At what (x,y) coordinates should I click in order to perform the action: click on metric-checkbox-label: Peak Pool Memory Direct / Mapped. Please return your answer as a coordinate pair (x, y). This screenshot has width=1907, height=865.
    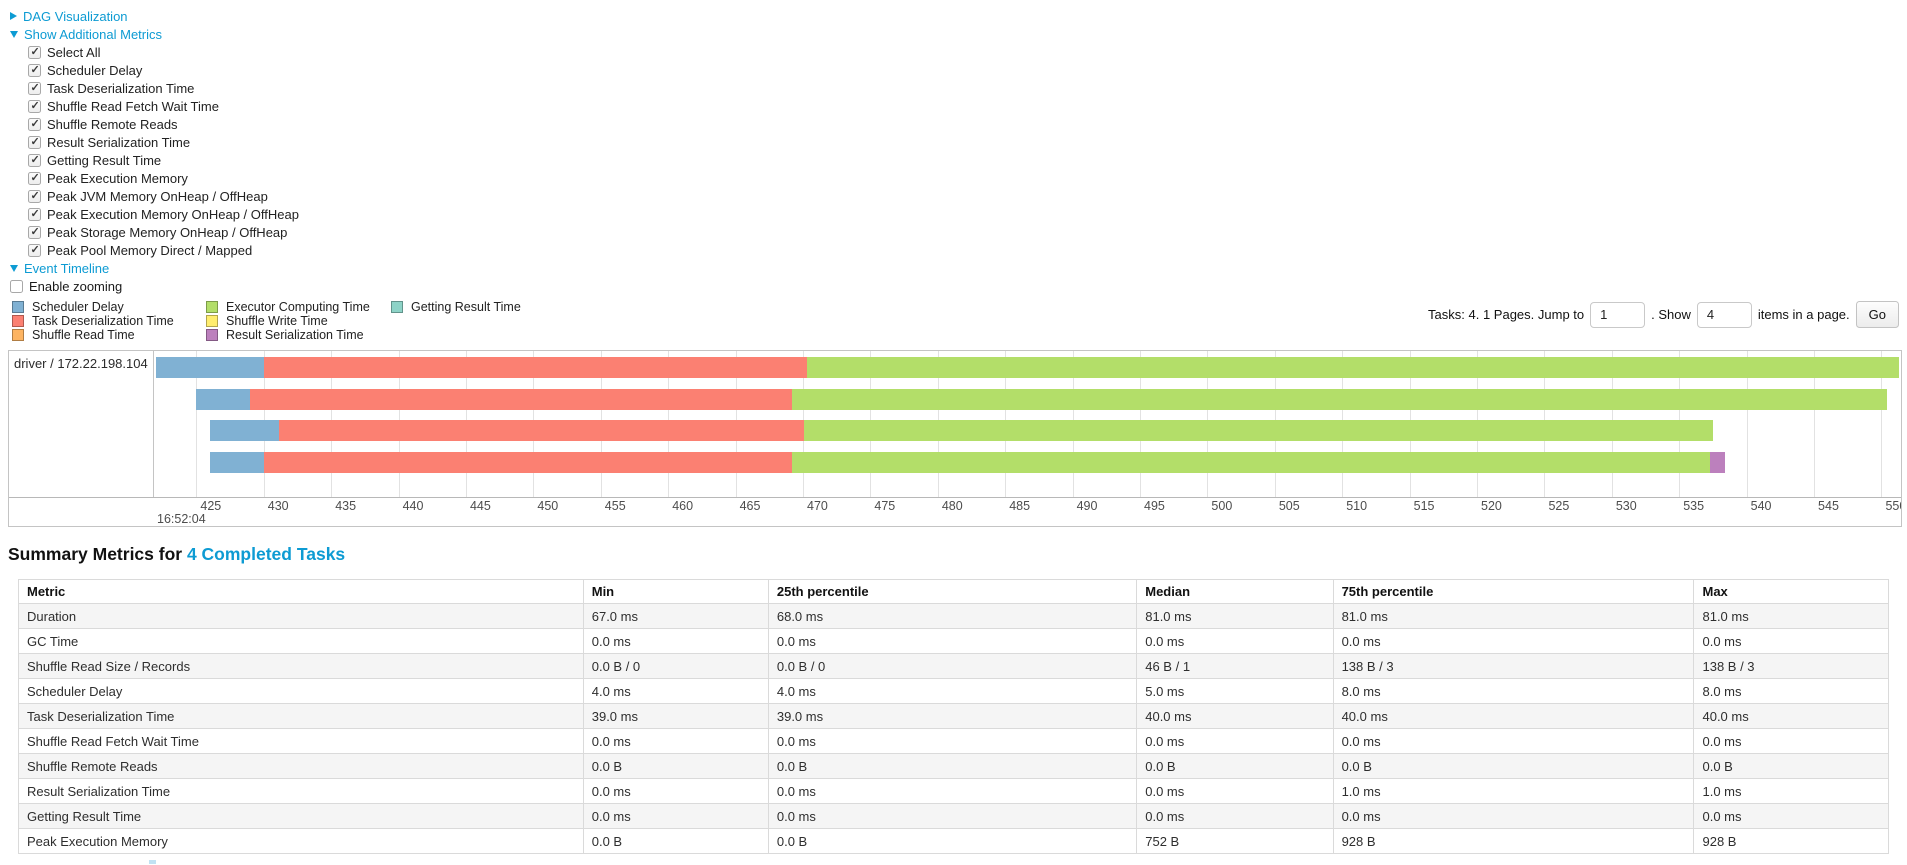
    Looking at the image, I should click on (150, 250).